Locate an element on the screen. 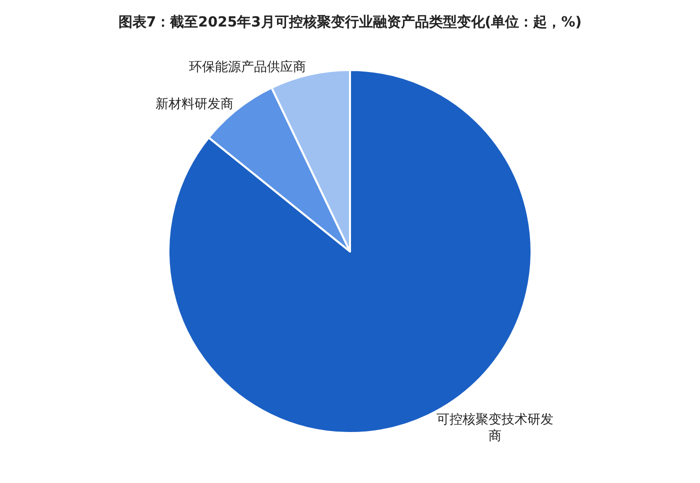 The height and width of the screenshot is (483, 700). chart-title: 图表7：截至2025年3月可控核聚变行业融资产品类型变化(单位：起，%) is located at coordinates (350, 22).